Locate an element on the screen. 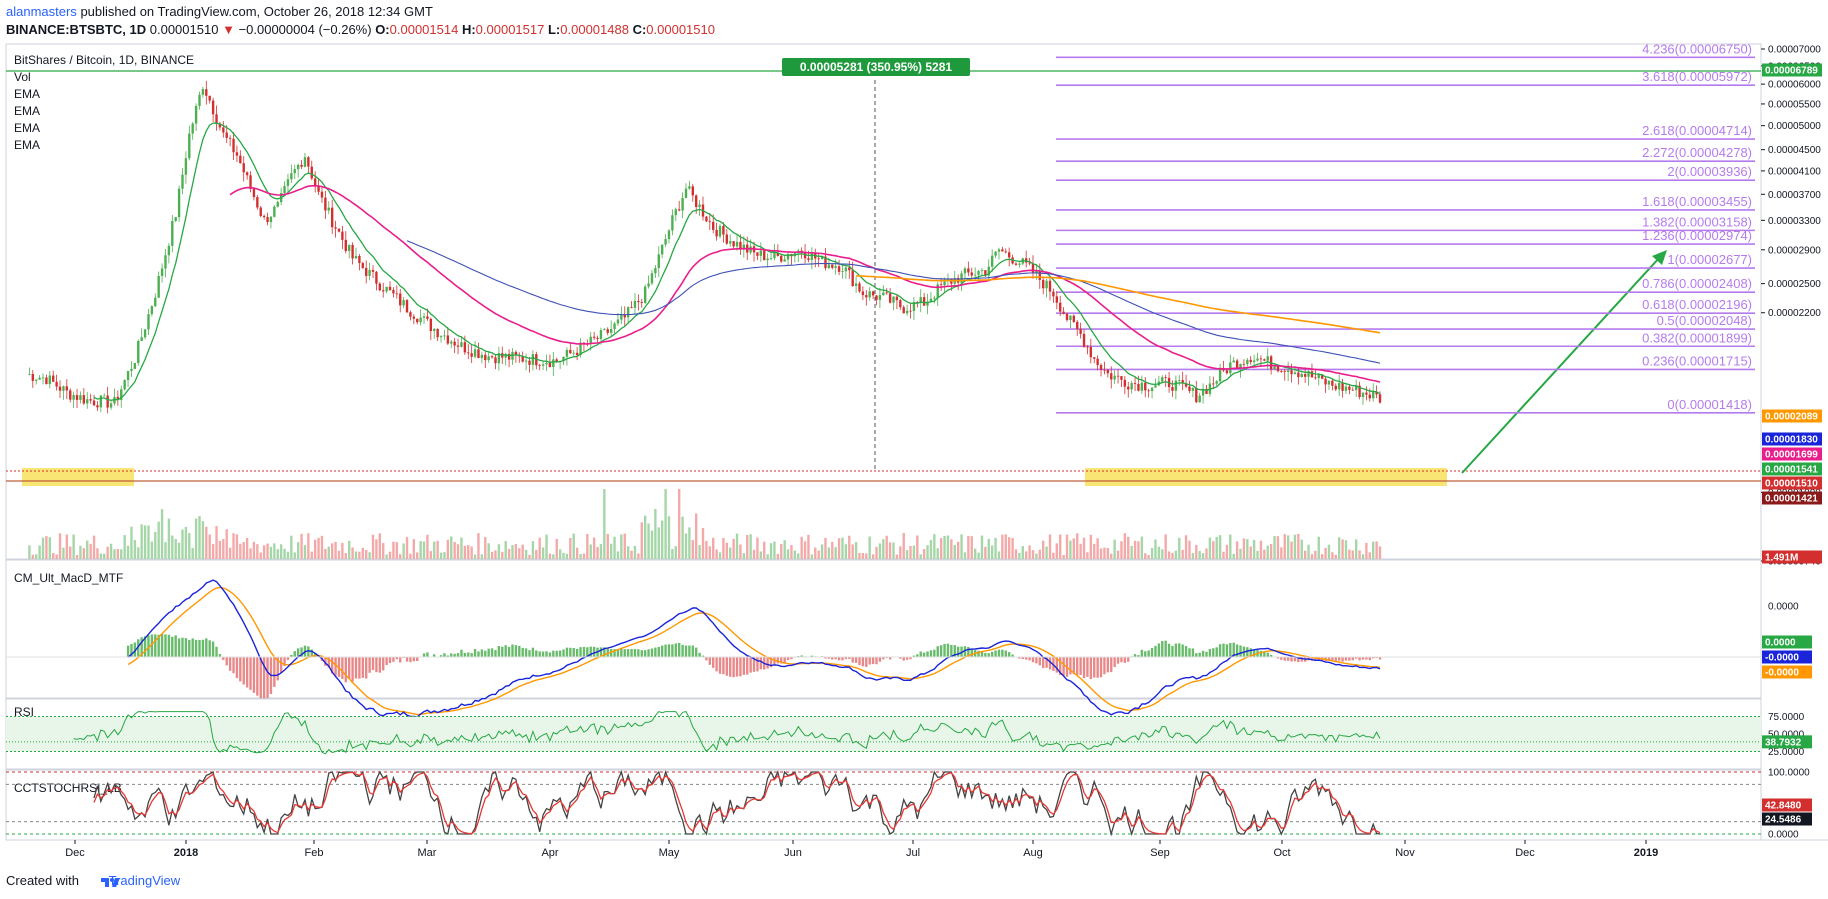 Image resolution: width=1828 pixels, height=899 pixels. ema-mid-line is located at coordinates (805, 284).